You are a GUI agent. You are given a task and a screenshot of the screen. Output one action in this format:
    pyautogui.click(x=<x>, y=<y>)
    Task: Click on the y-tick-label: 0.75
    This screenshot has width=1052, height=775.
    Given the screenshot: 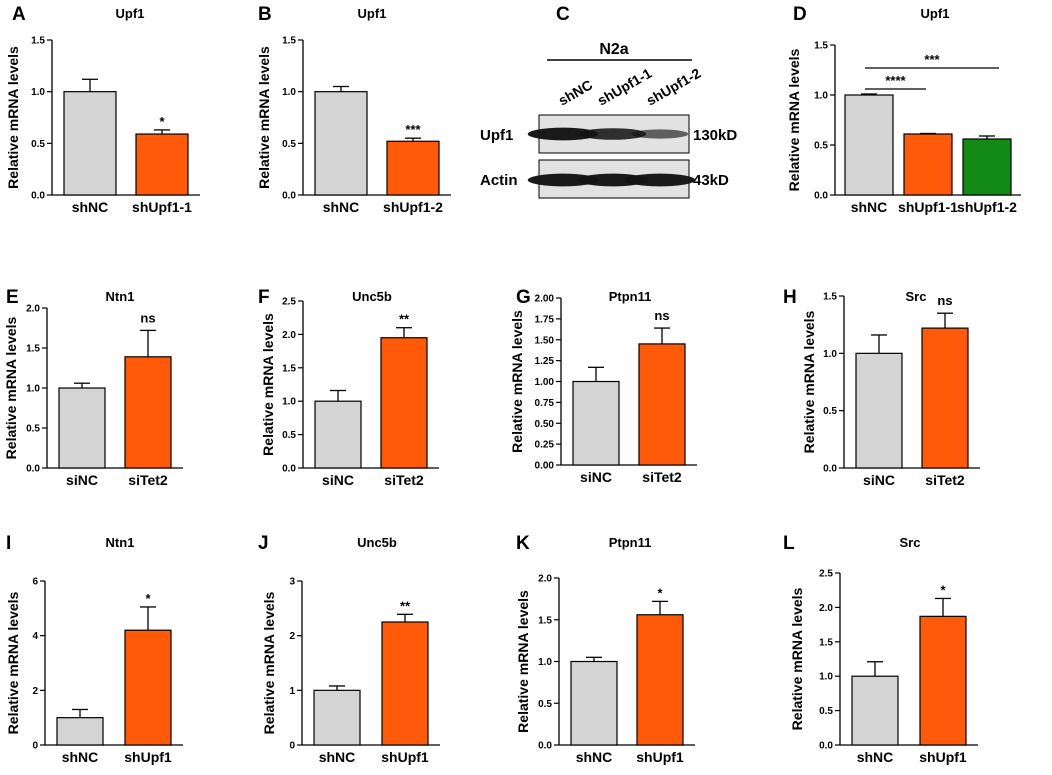 What is the action you would take?
    pyautogui.click(x=545, y=403)
    